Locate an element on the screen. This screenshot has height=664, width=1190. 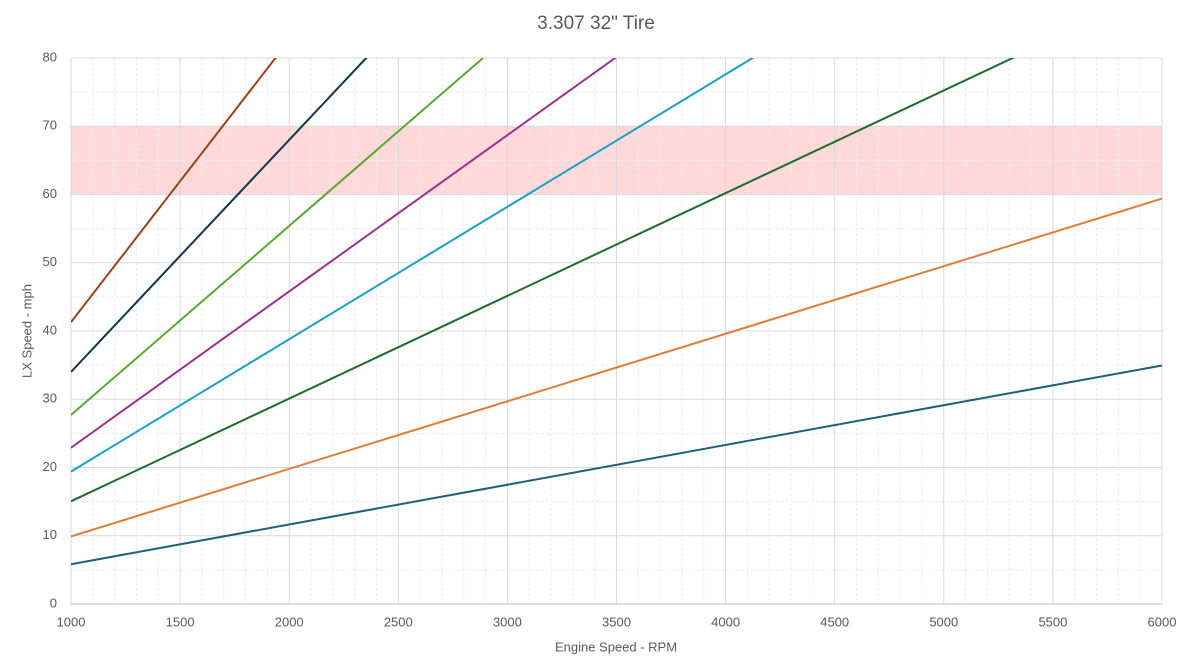
y-tick-label: 60 is located at coordinates (50, 193).